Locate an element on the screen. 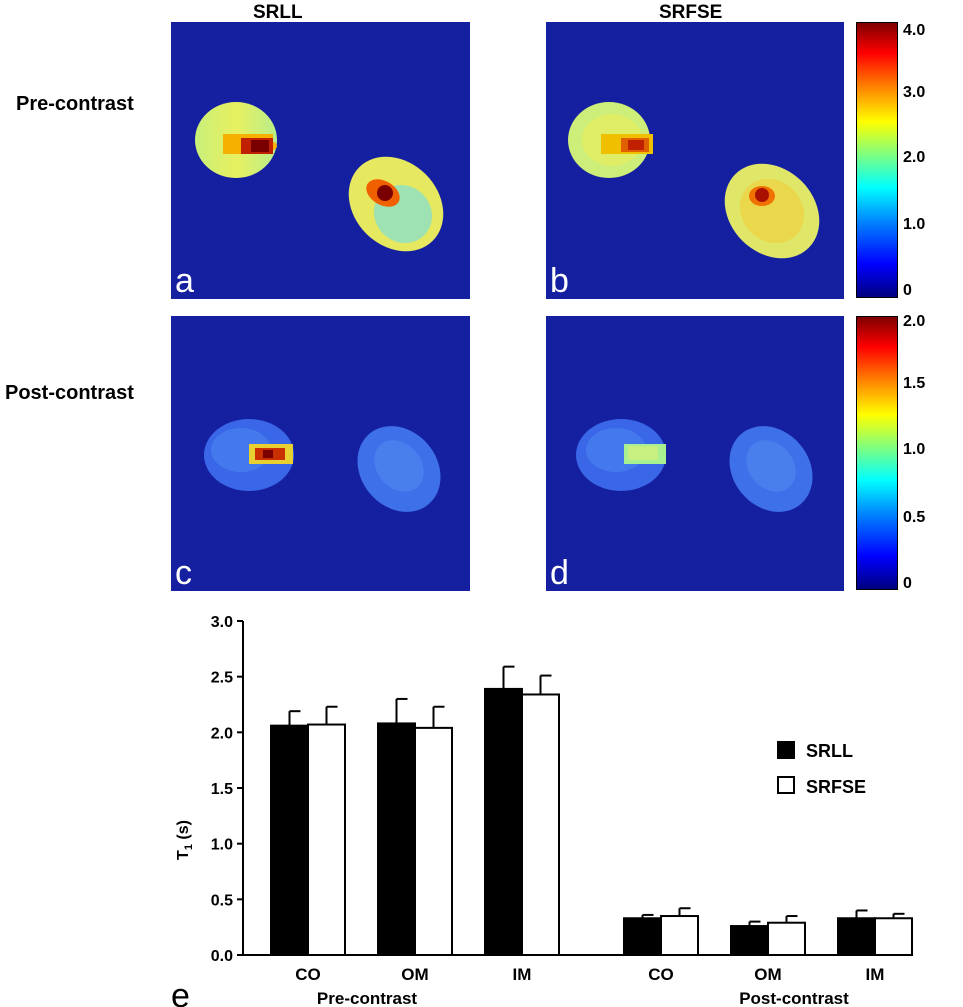 The width and height of the screenshot is (963, 1007). t1-map-panel-c: c is located at coordinates (320, 453).